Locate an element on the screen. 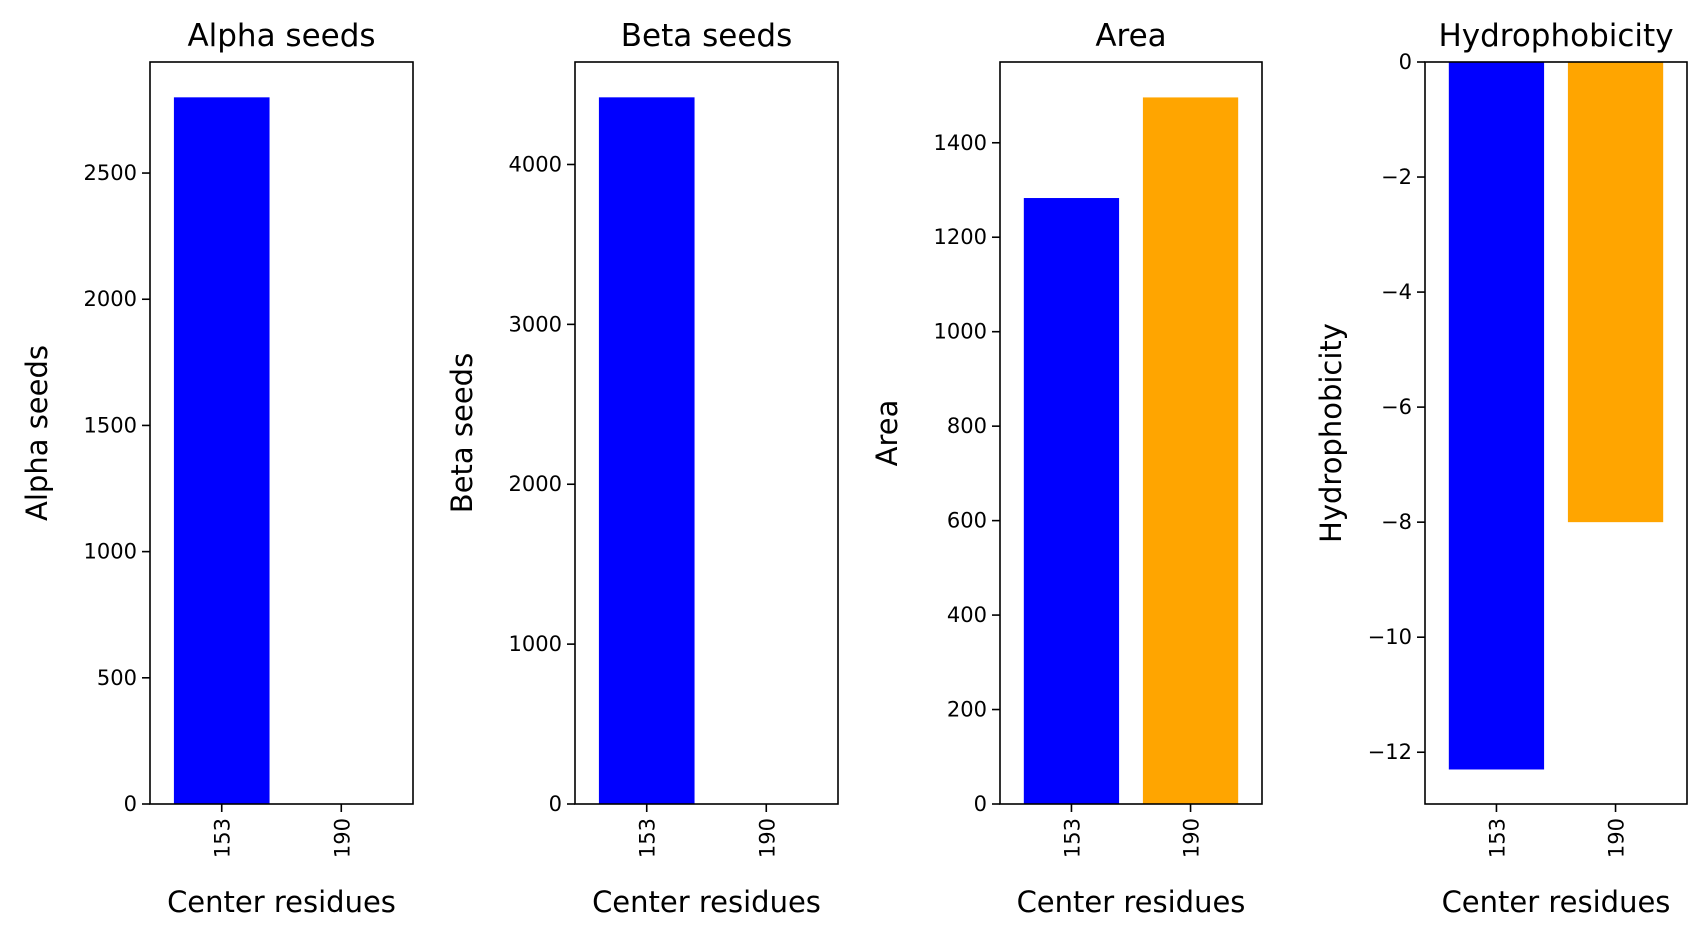 This screenshot has height=937, width=1706. panel-title: Hydrophobicity is located at coordinates (1555, 36).